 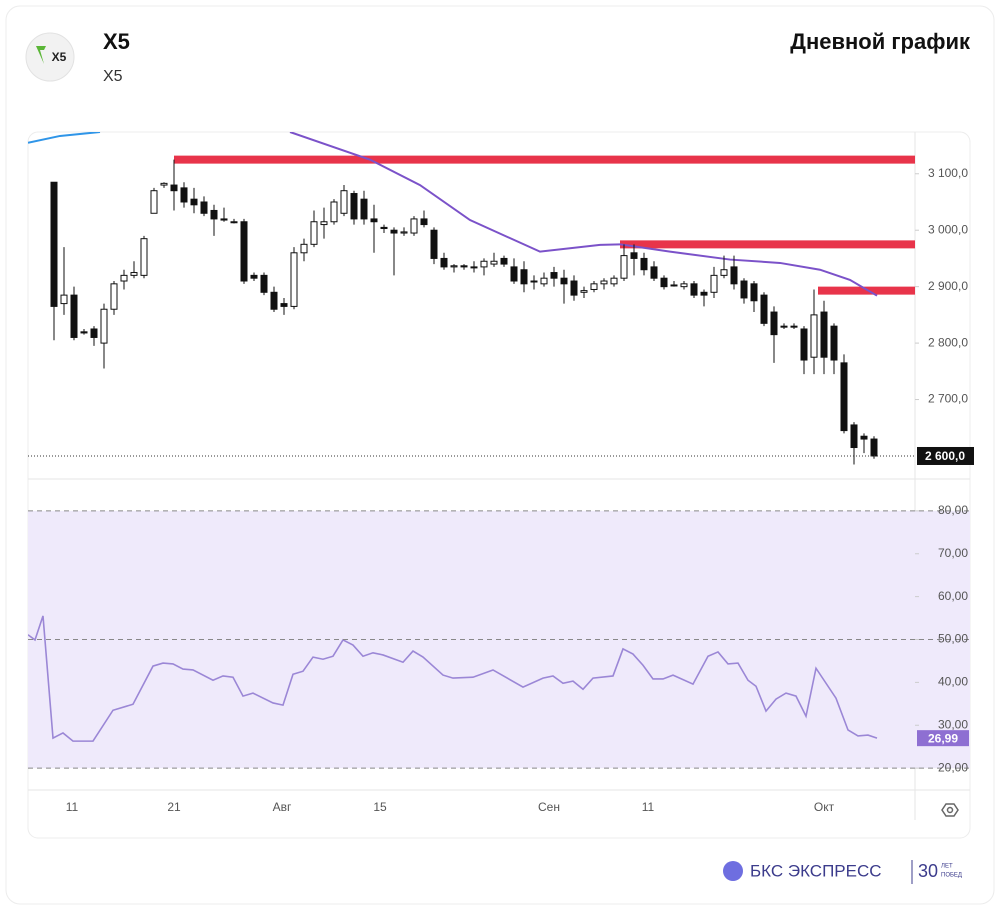 I want to click on y-tick-label: 3 000,0, so click(x=948, y=229).